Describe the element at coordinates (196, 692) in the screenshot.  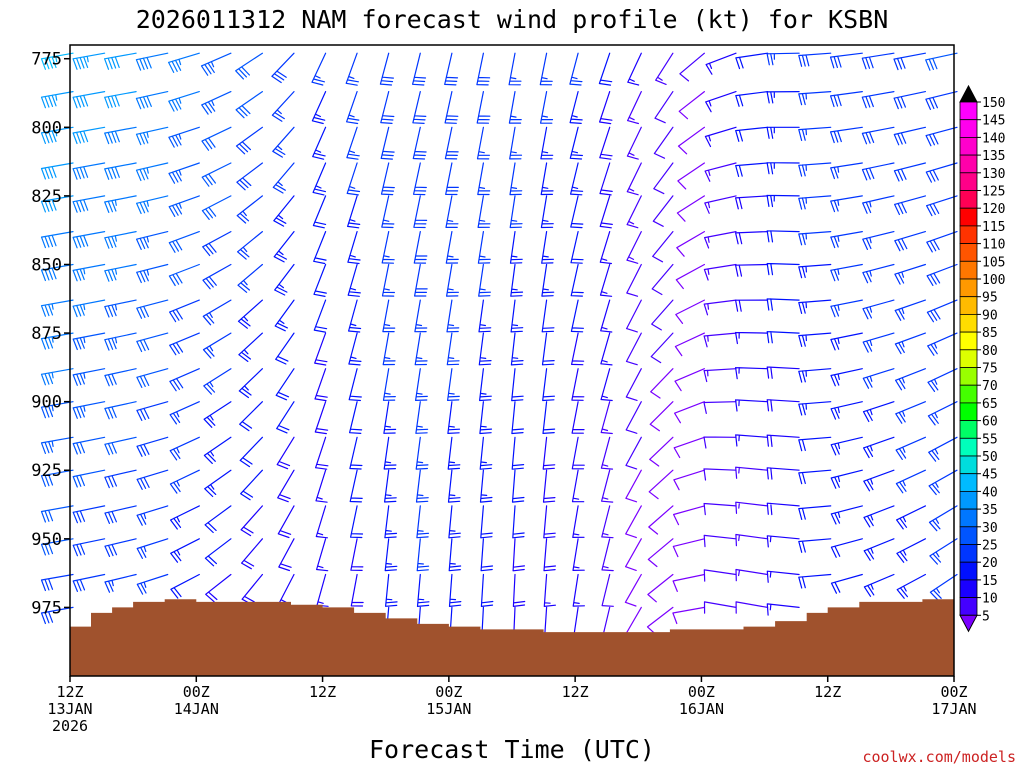
I see `x-tick-label: 00Z` at that location.